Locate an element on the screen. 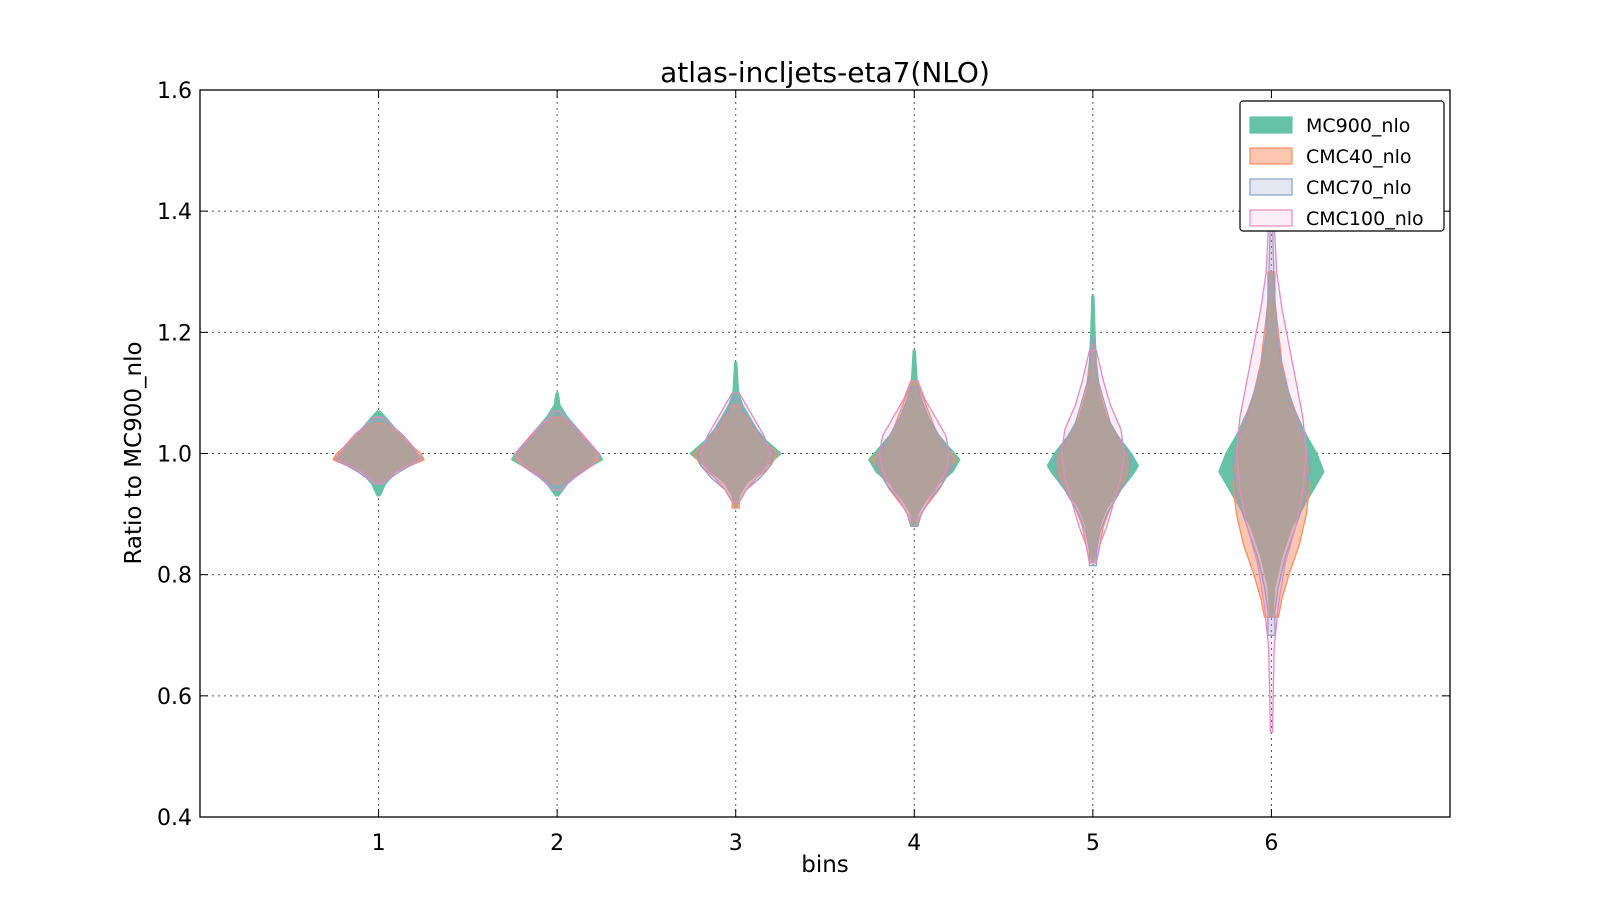 This screenshot has height=900, width=1600. y-tick-label: 0.6 is located at coordinates (174, 697).